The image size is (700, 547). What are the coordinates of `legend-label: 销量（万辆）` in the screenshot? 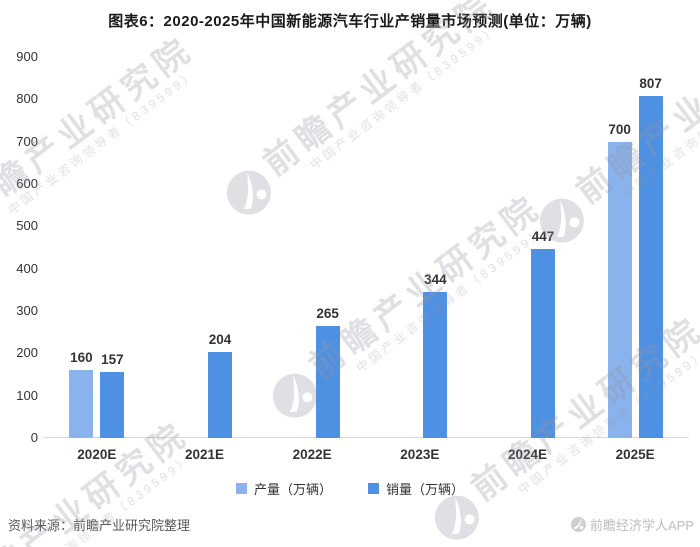 It's located at (425, 489).